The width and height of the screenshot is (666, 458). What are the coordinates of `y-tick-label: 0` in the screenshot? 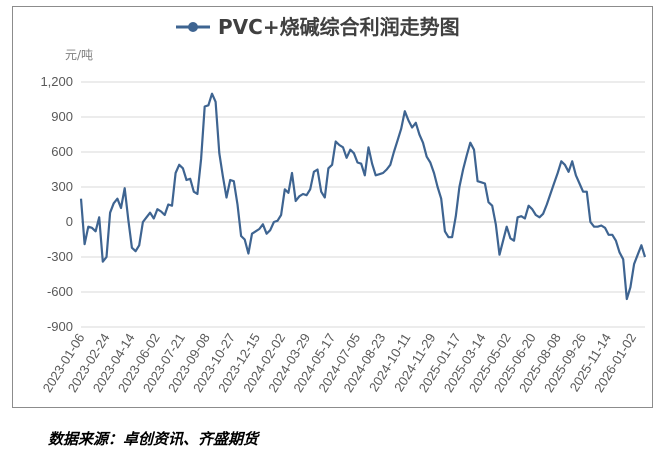 It's located at (69, 221).